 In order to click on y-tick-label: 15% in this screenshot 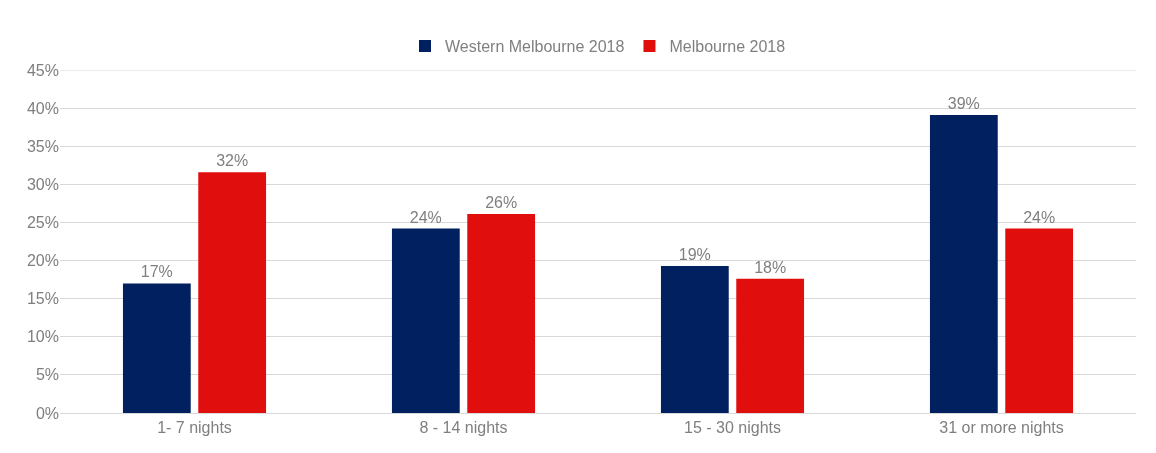, I will do `click(42, 299)`.